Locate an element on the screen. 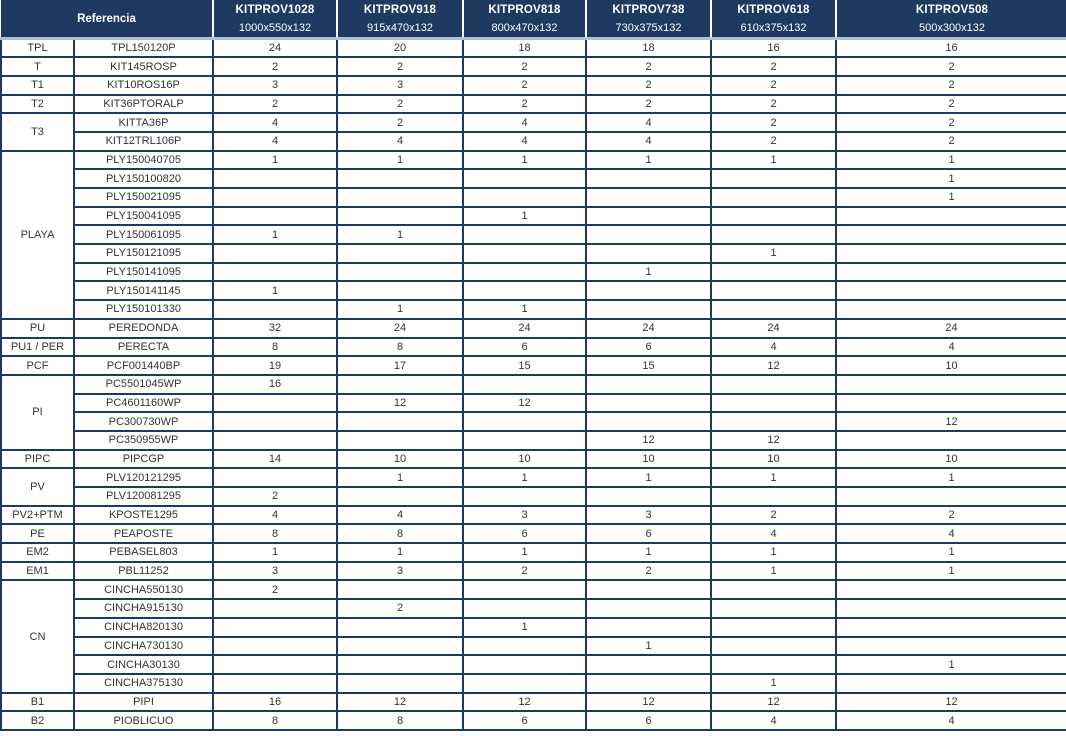  table-row: PE PEAPOSTE 8 8 6 6 4 4 is located at coordinates (533, 534).